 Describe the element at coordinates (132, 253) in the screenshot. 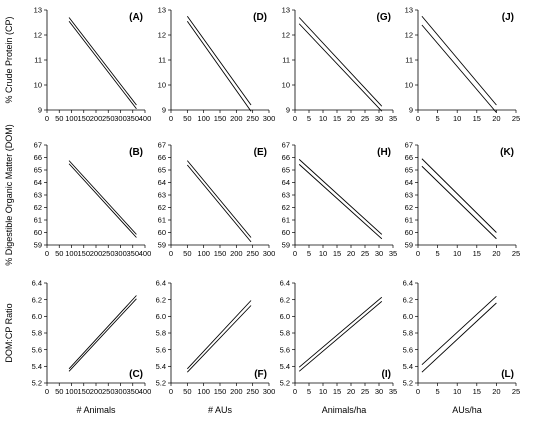

I see `x-tick-label: 350` at that location.